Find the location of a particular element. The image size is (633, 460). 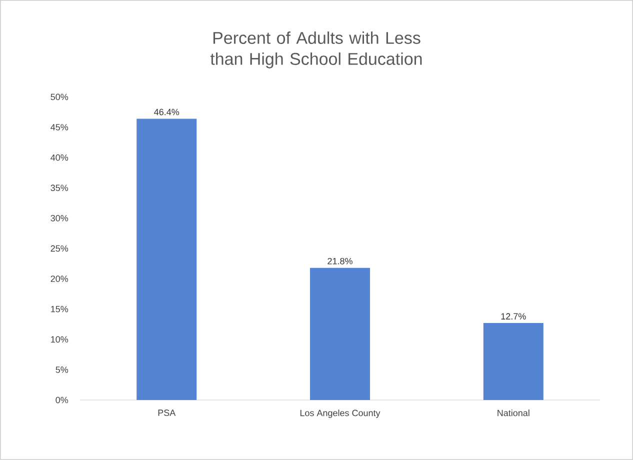

y-tick-label: 30% is located at coordinates (59, 218).